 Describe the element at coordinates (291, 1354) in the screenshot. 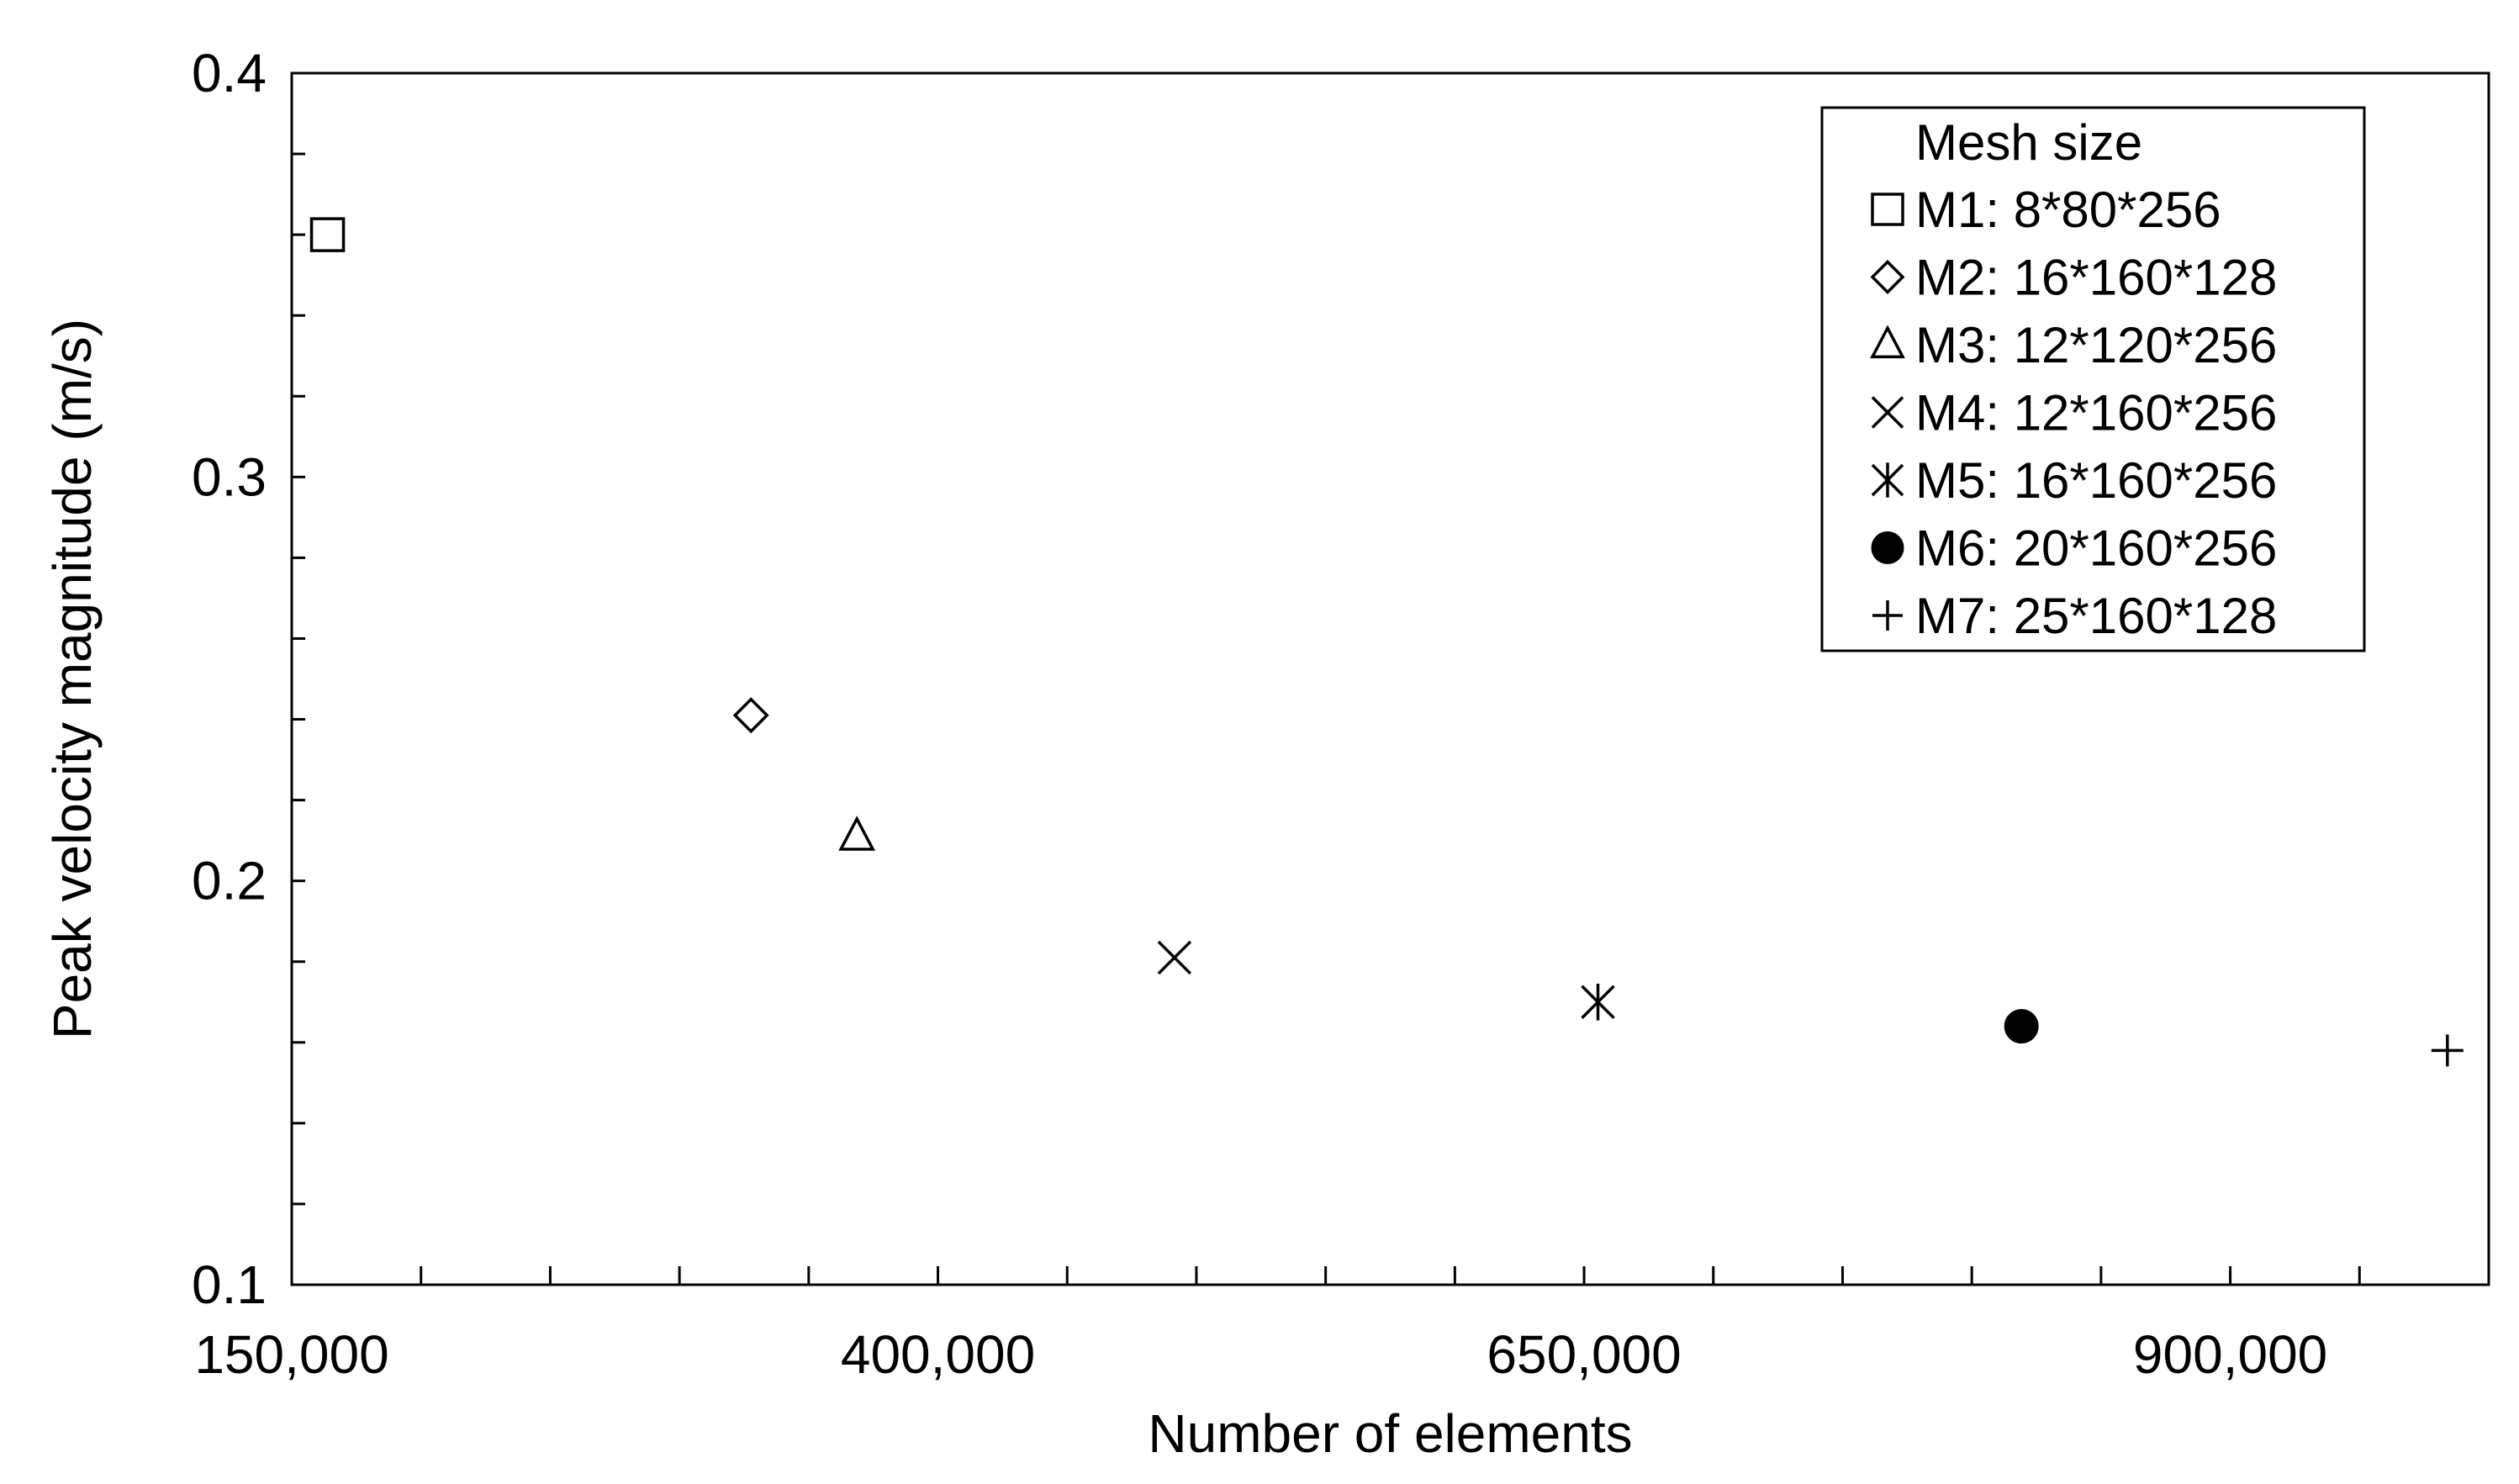

I see `x-tick-label: 150,000` at that location.